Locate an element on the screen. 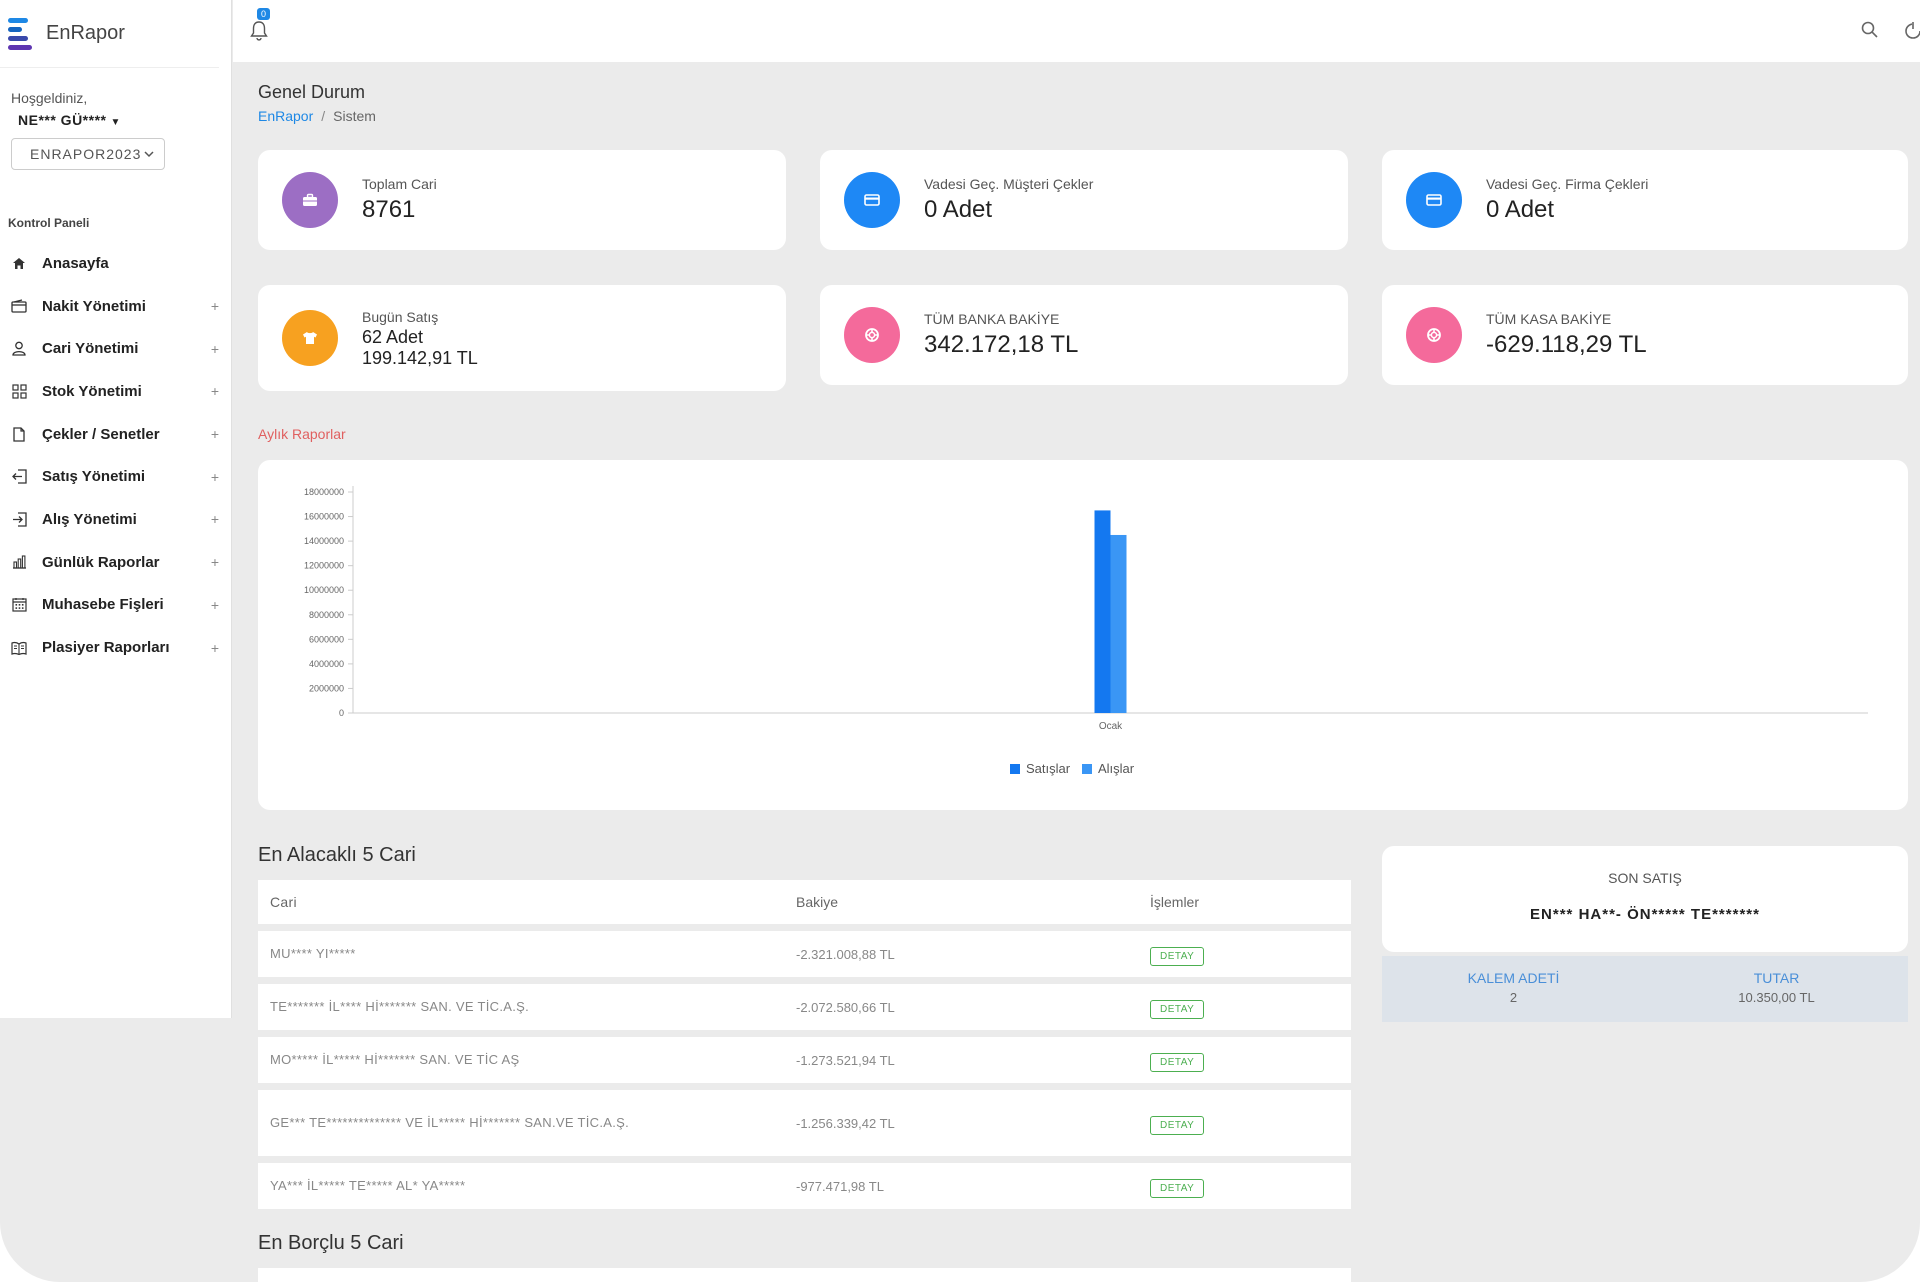 This screenshot has height=1282, width=1920. sidebar-item-cari: Cari Yönetimi + is located at coordinates (115, 348).